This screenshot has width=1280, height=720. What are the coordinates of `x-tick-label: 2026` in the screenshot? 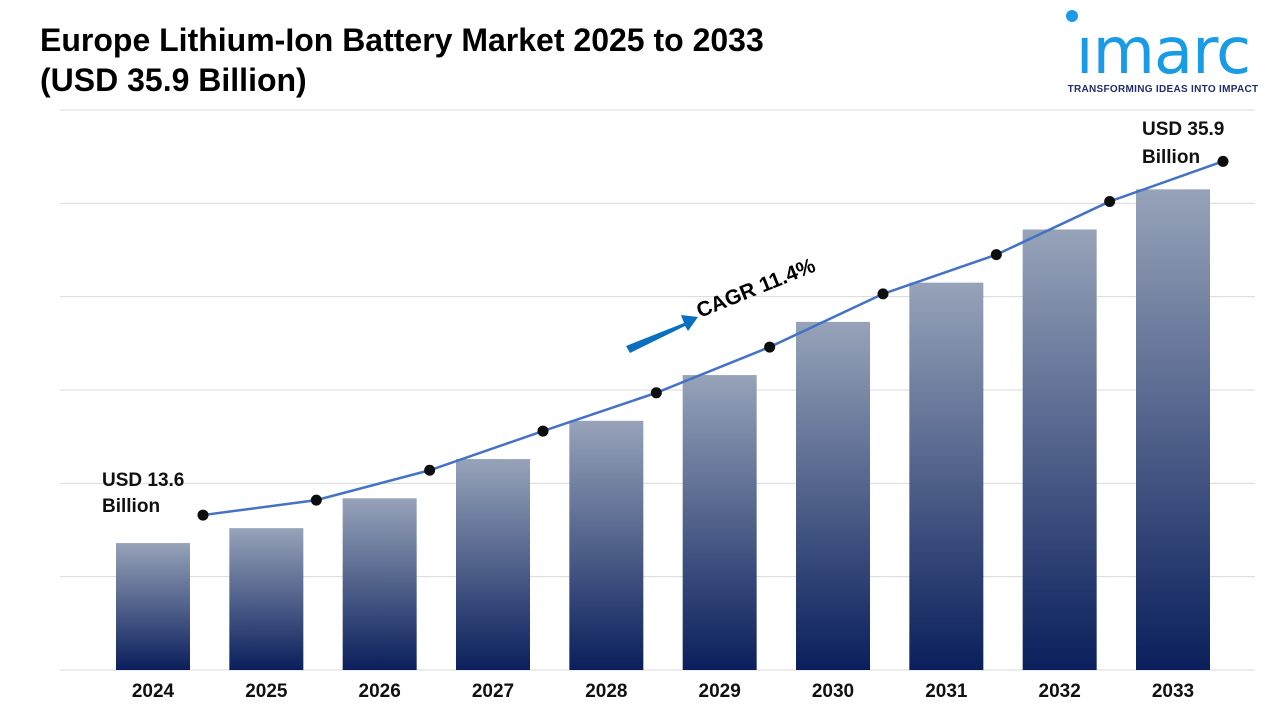 It's located at (380, 691).